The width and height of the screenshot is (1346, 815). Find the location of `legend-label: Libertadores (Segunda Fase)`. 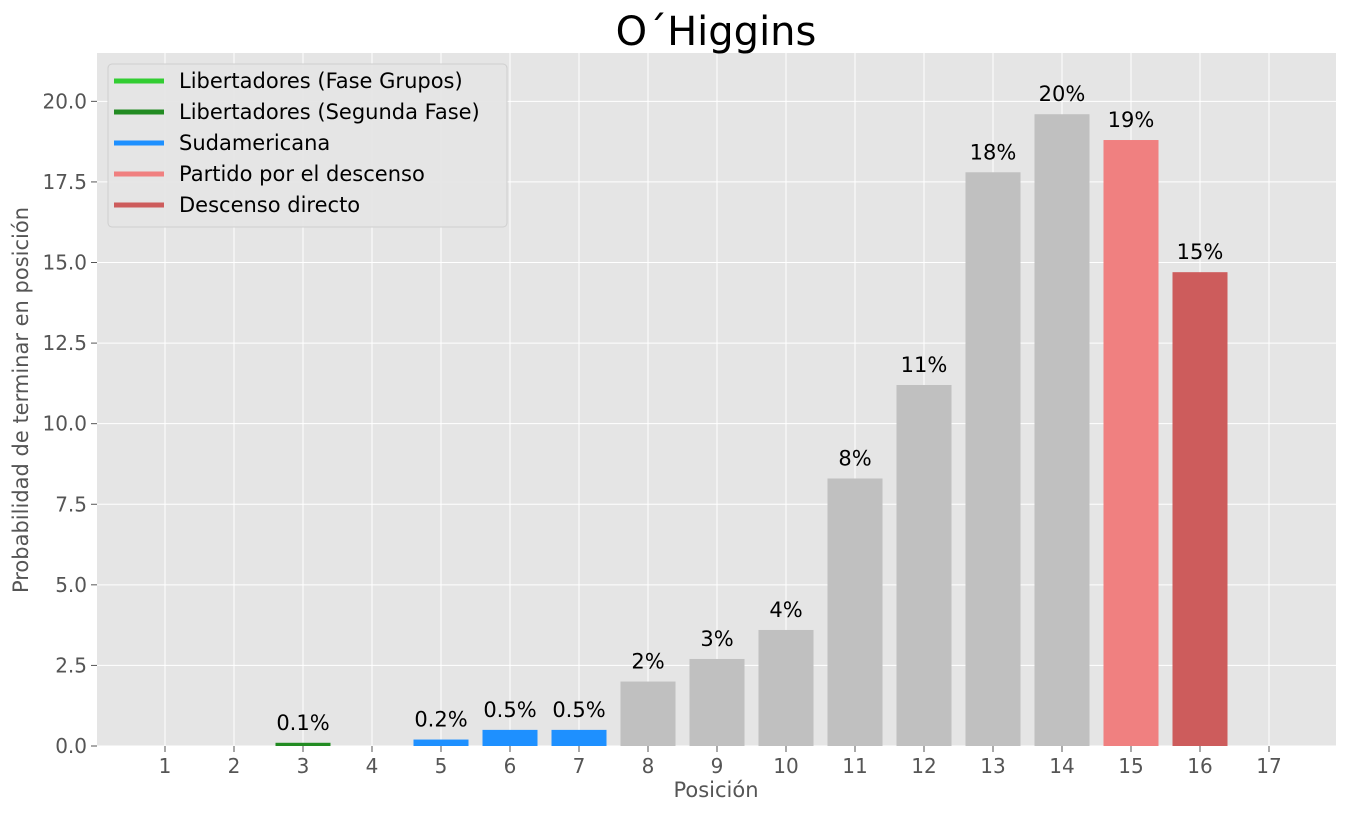

legend-label: Libertadores (Segunda Fase) is located at coordinates (329, 112).